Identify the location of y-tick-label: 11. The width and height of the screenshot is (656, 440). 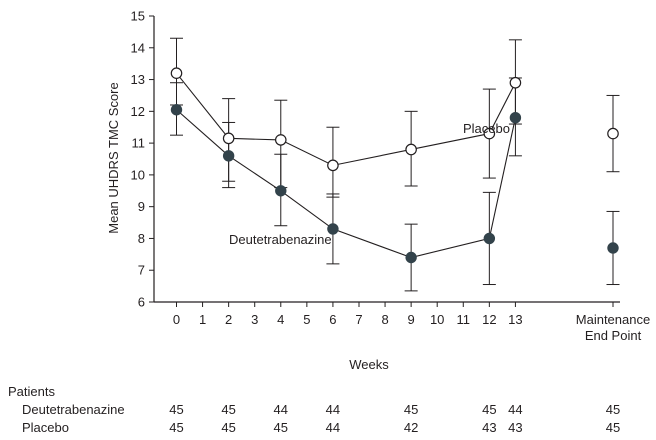
(139, 143).